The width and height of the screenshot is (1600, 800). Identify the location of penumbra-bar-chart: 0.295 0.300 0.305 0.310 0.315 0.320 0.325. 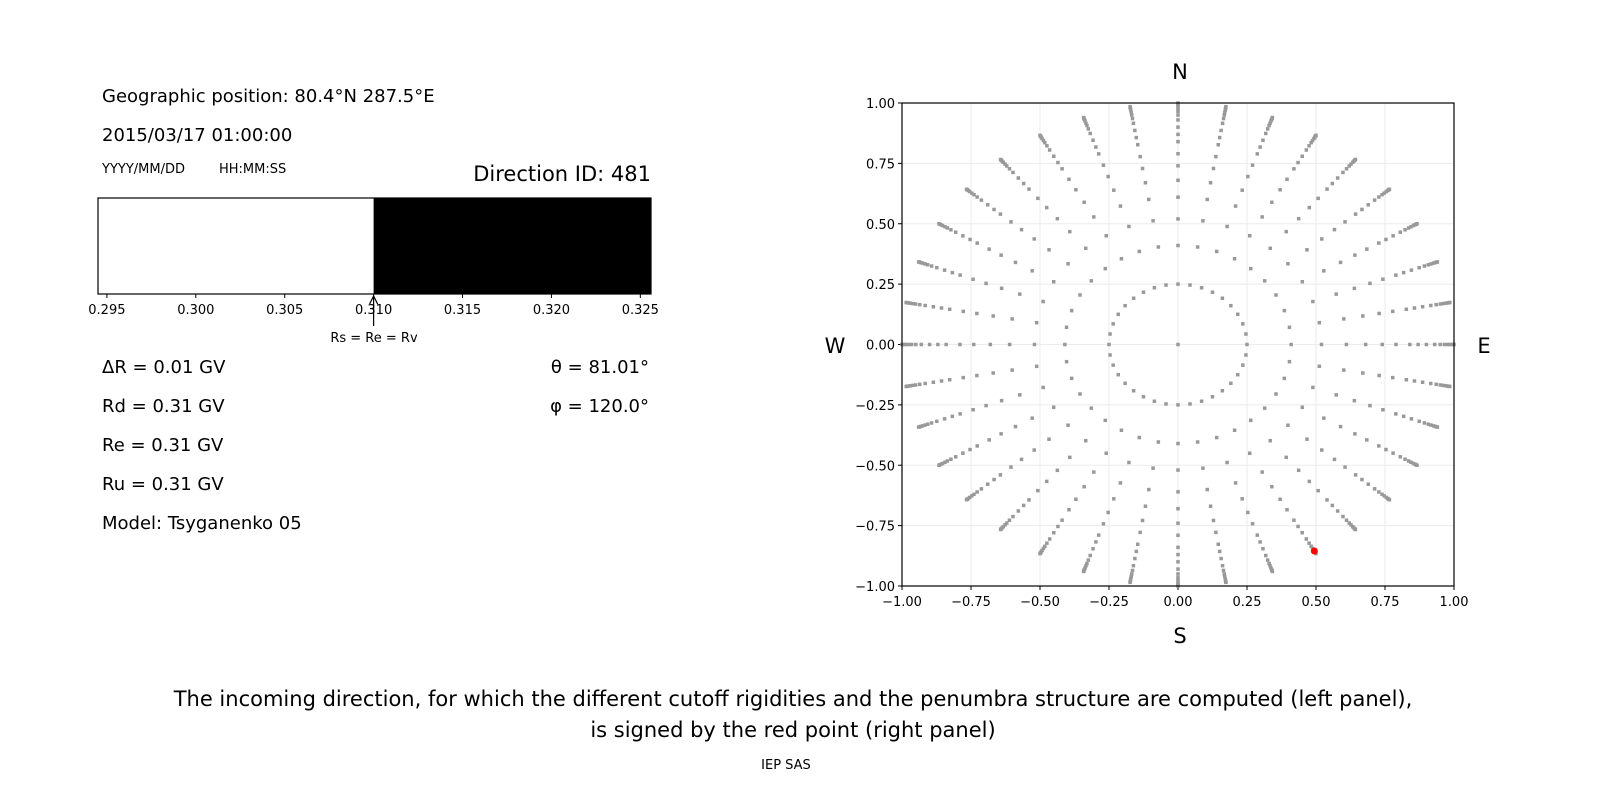
(373, 261).